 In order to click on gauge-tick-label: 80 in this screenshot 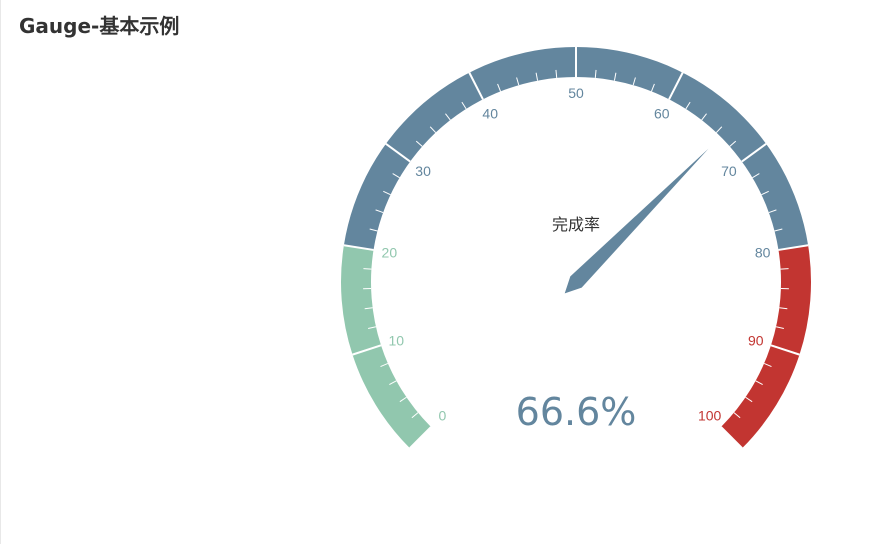, I will do `click(763, 252)`.